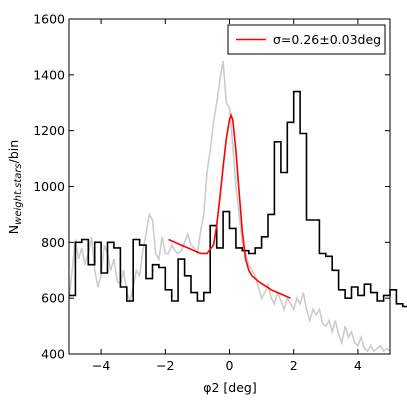 The width and height of the screenshot is (407, 407). Describe the element at coordinates (327, 39) in the screenshot. I see `legend-fit-label: σ=0.26±0.03deg` at that location.